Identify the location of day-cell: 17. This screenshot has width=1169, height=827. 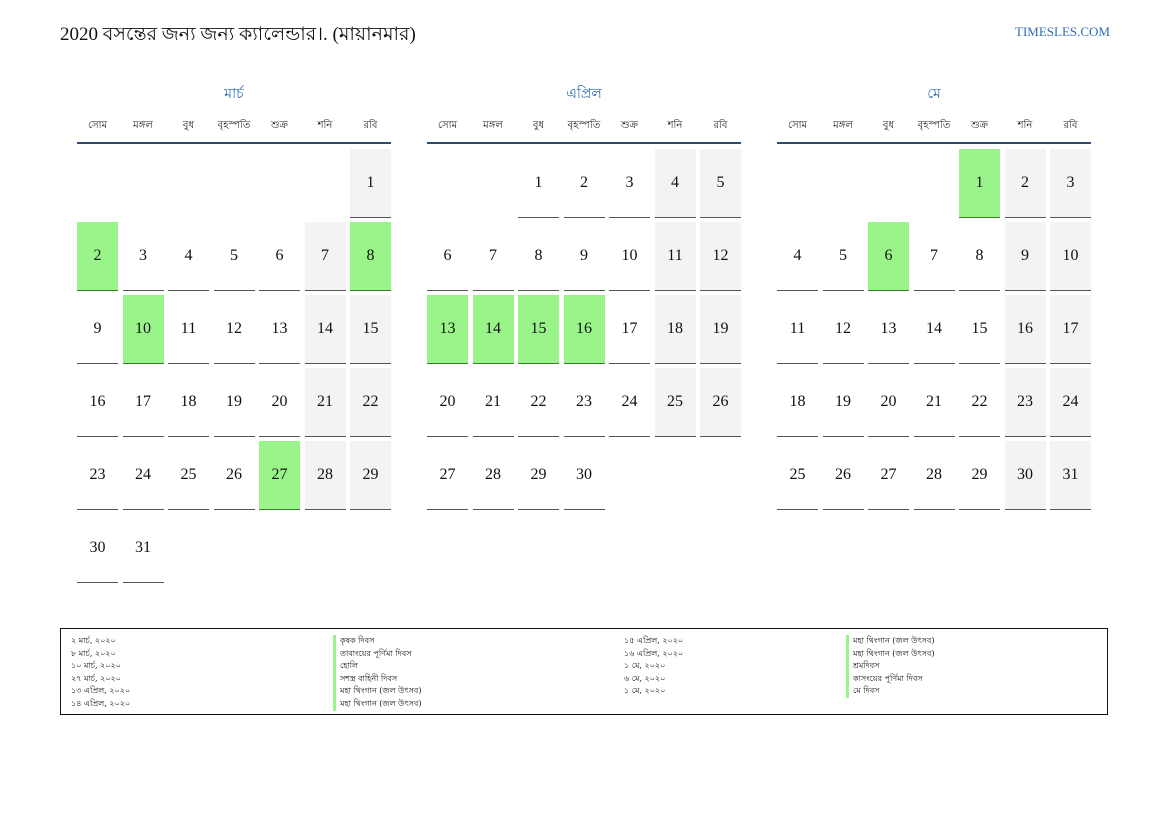
(1070, 329).